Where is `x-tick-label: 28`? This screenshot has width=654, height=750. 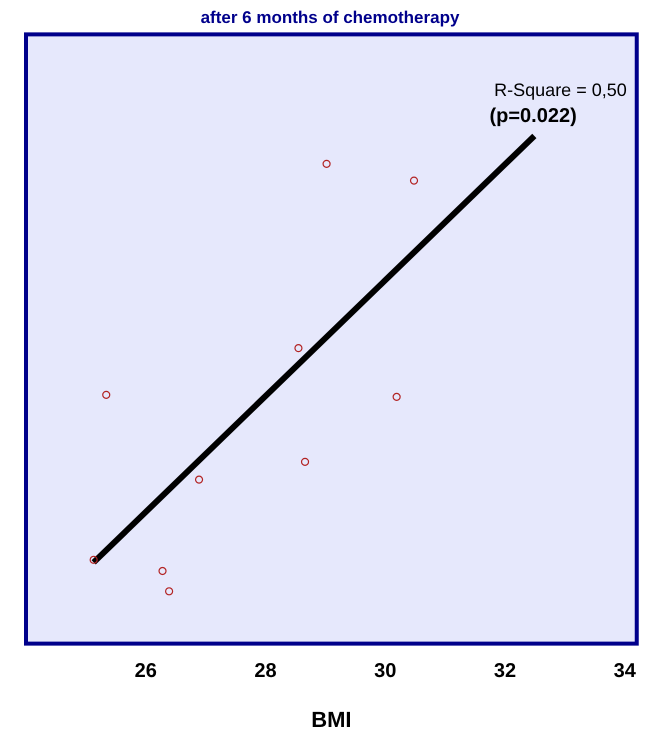
x-tick-label: 28 is located at coordinates (265, 671).